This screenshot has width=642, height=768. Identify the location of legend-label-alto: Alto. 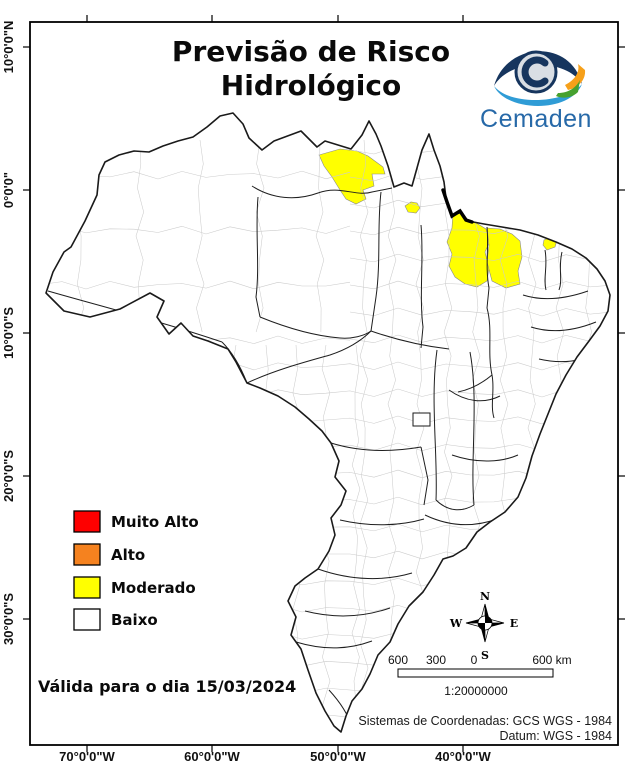
(128, 555).